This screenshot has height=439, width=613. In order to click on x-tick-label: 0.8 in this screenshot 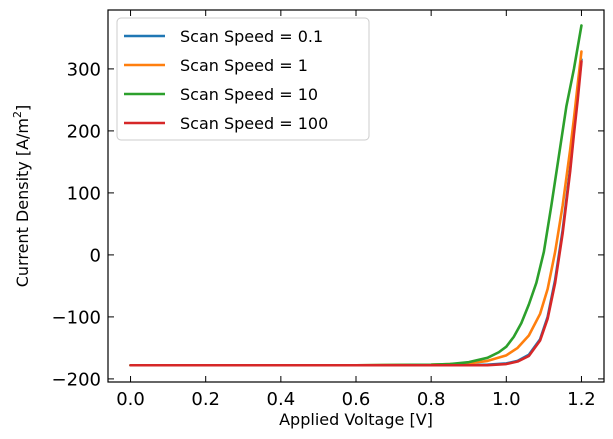, I will do `click(431, 399)`.